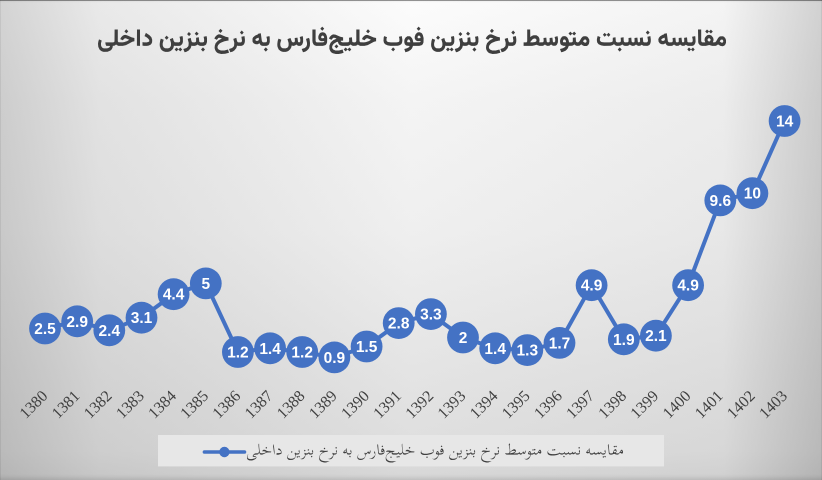 This screenshot has height=480, width=822. Describe the element at coordinates (130, 405) in the screenshot. I see `svg-text: 1383` at that location.